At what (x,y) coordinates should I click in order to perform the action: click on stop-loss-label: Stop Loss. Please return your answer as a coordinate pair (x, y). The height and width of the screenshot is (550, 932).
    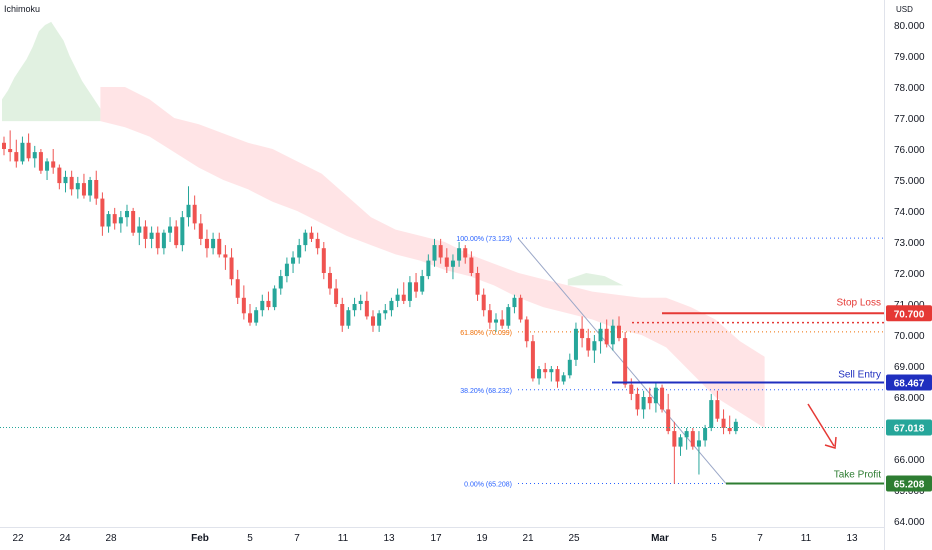
    Looking at the image, I should click on (859, 302).